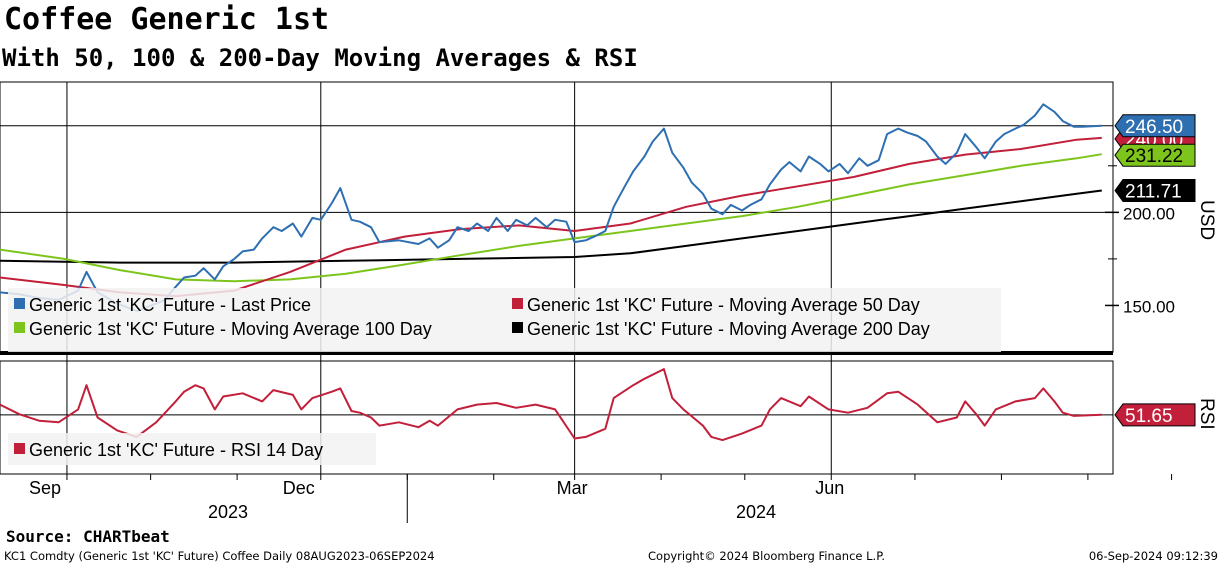 The width and height of the screenshot is (1224, 566). What do you see at coordinates (19, 448) in the screenshot?
I see `legend-rsi-swatch` at bounding box center [19, 448].